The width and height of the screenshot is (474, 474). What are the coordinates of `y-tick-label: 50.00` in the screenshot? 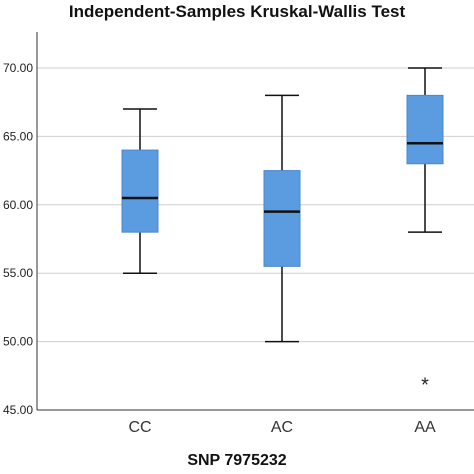 It's located at (18, 342).